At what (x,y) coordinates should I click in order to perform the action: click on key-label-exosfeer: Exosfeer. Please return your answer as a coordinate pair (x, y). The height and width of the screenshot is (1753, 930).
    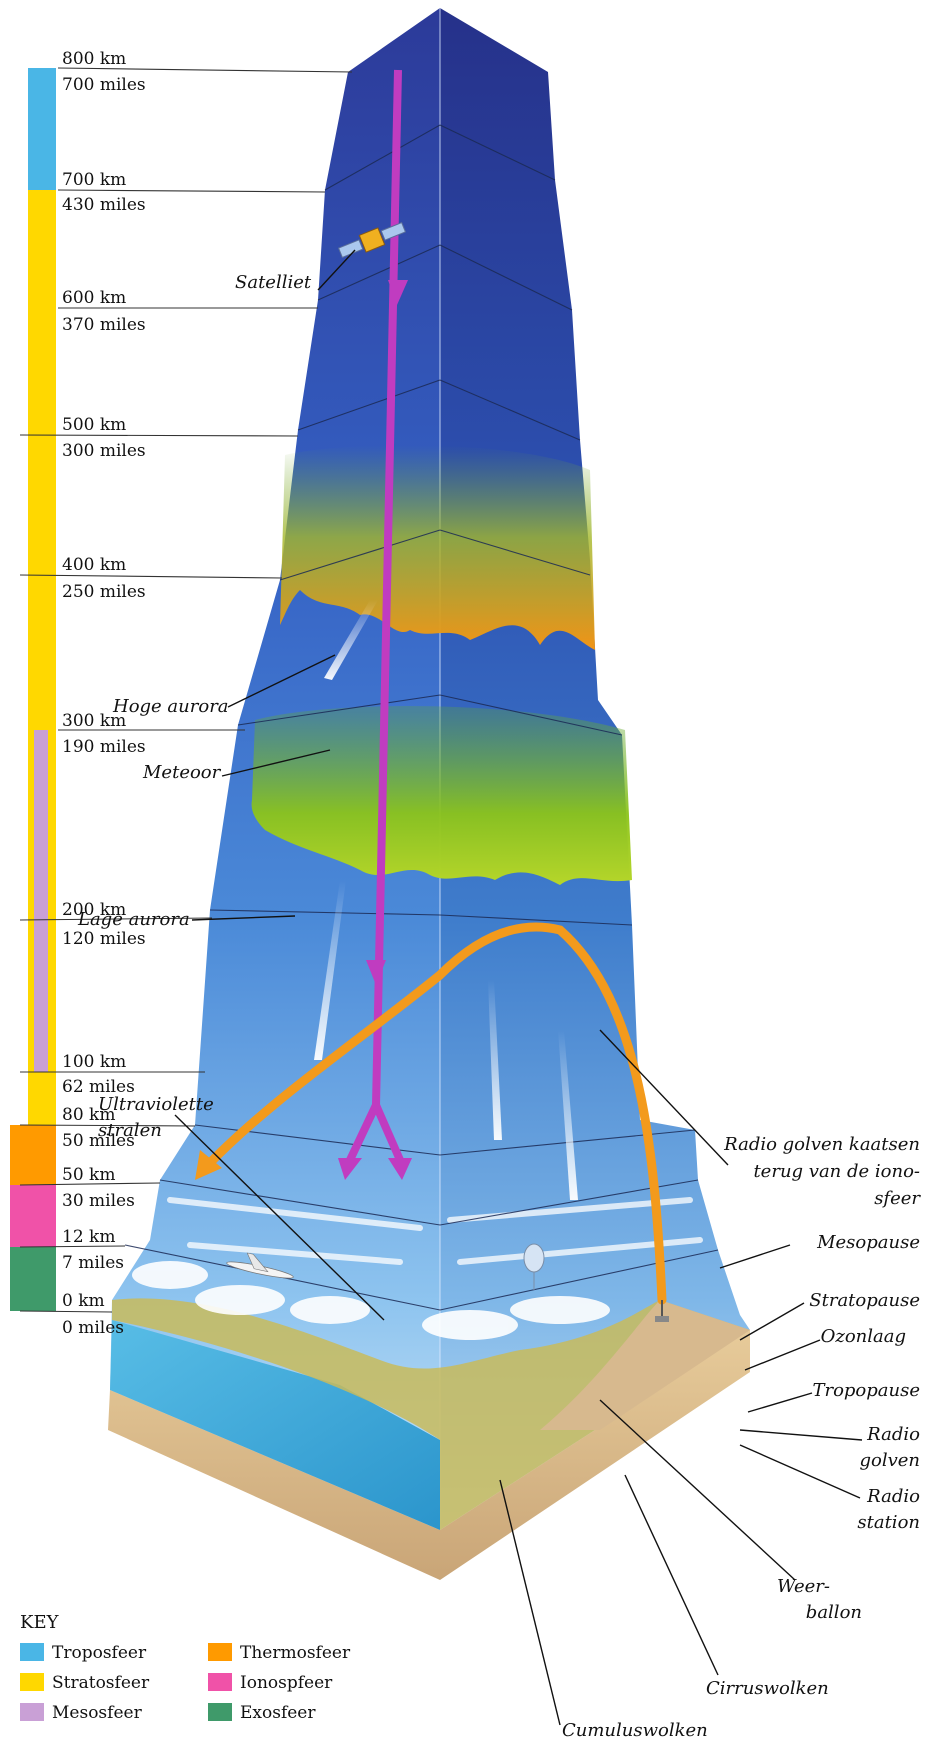
    Looking at the image, I should click on (278, 1713).